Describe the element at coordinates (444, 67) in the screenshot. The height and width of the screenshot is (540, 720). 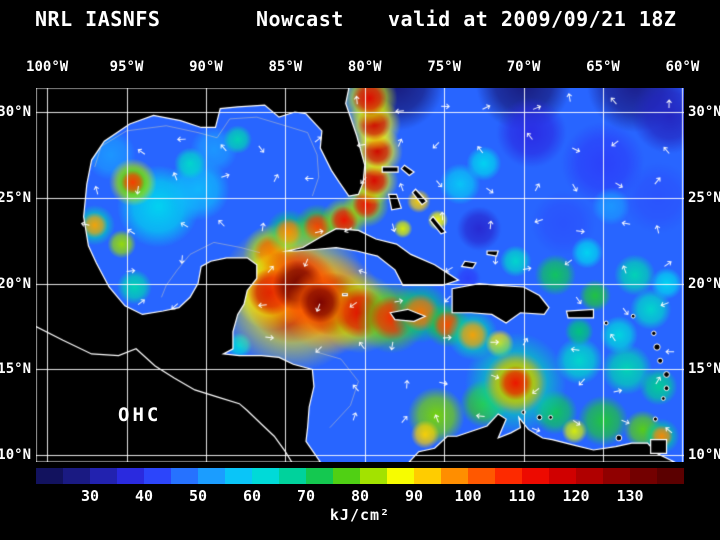
I see `lon-tick-label: 75°W` at that location.